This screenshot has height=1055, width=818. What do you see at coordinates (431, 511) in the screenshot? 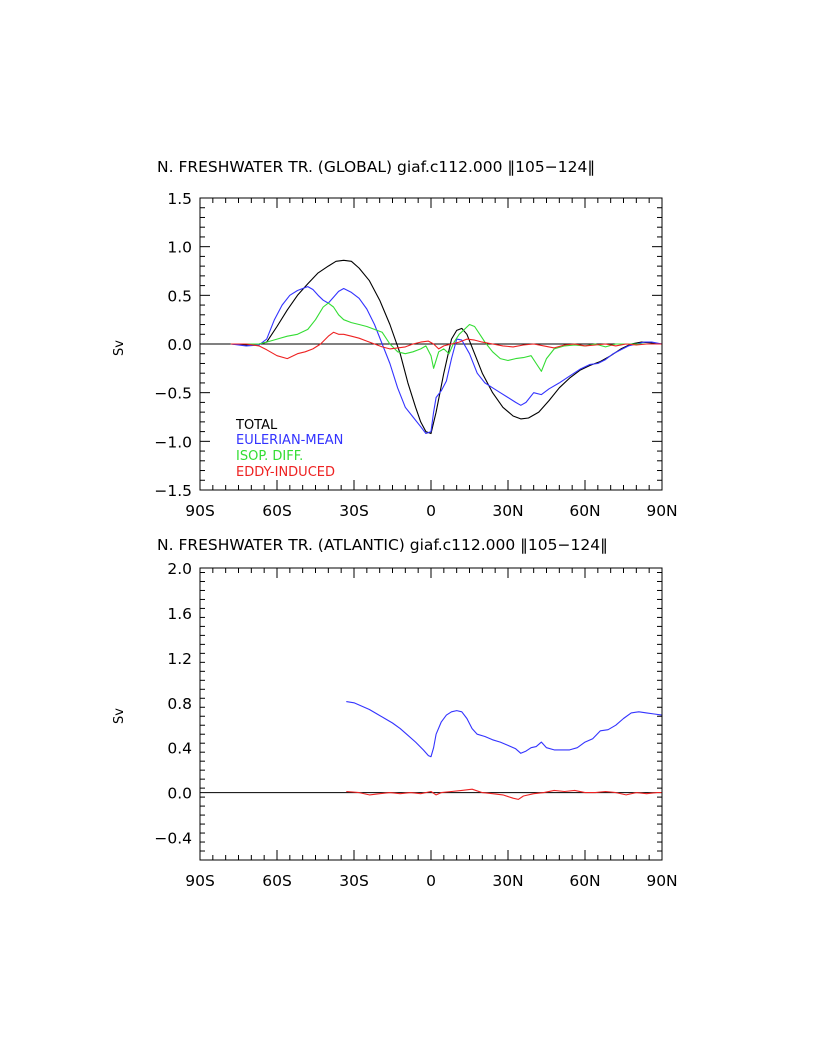
I see `global-x-tick-label: 0` at bounding box center [431, 511].